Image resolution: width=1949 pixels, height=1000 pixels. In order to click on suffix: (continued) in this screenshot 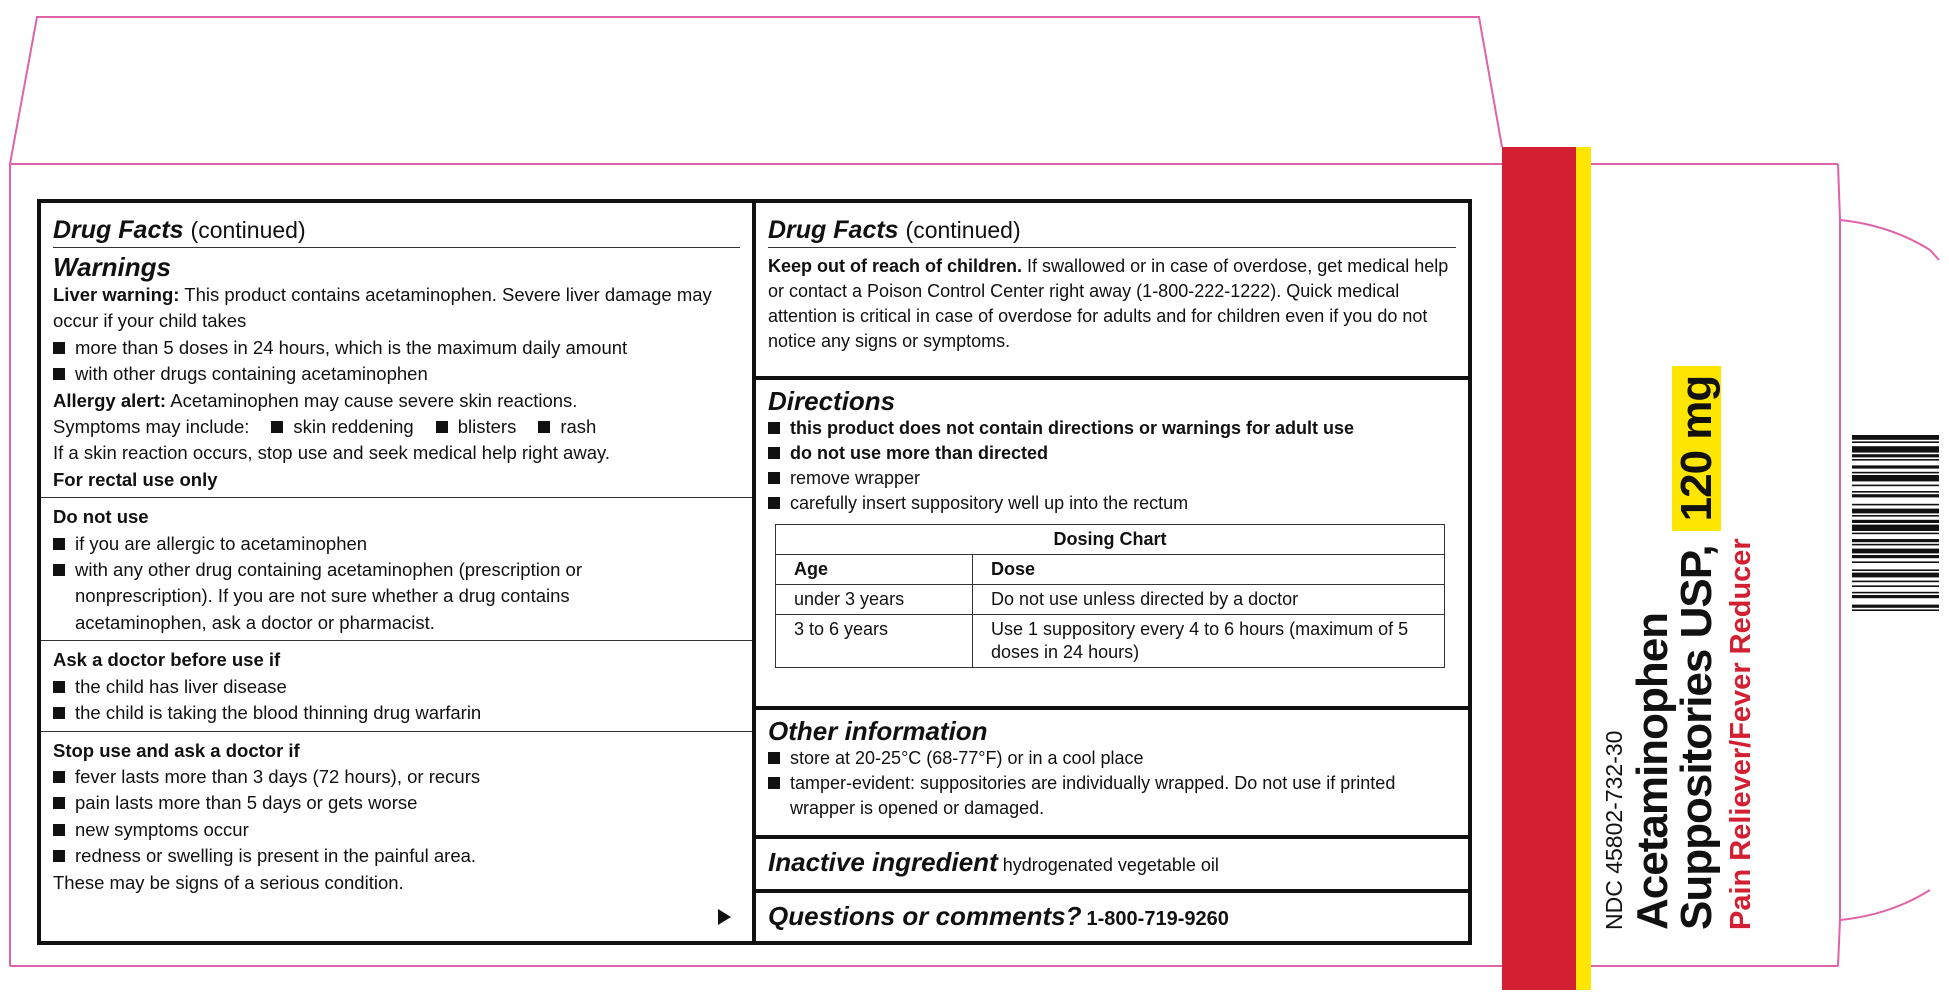, I will do `click(963, 230)`.